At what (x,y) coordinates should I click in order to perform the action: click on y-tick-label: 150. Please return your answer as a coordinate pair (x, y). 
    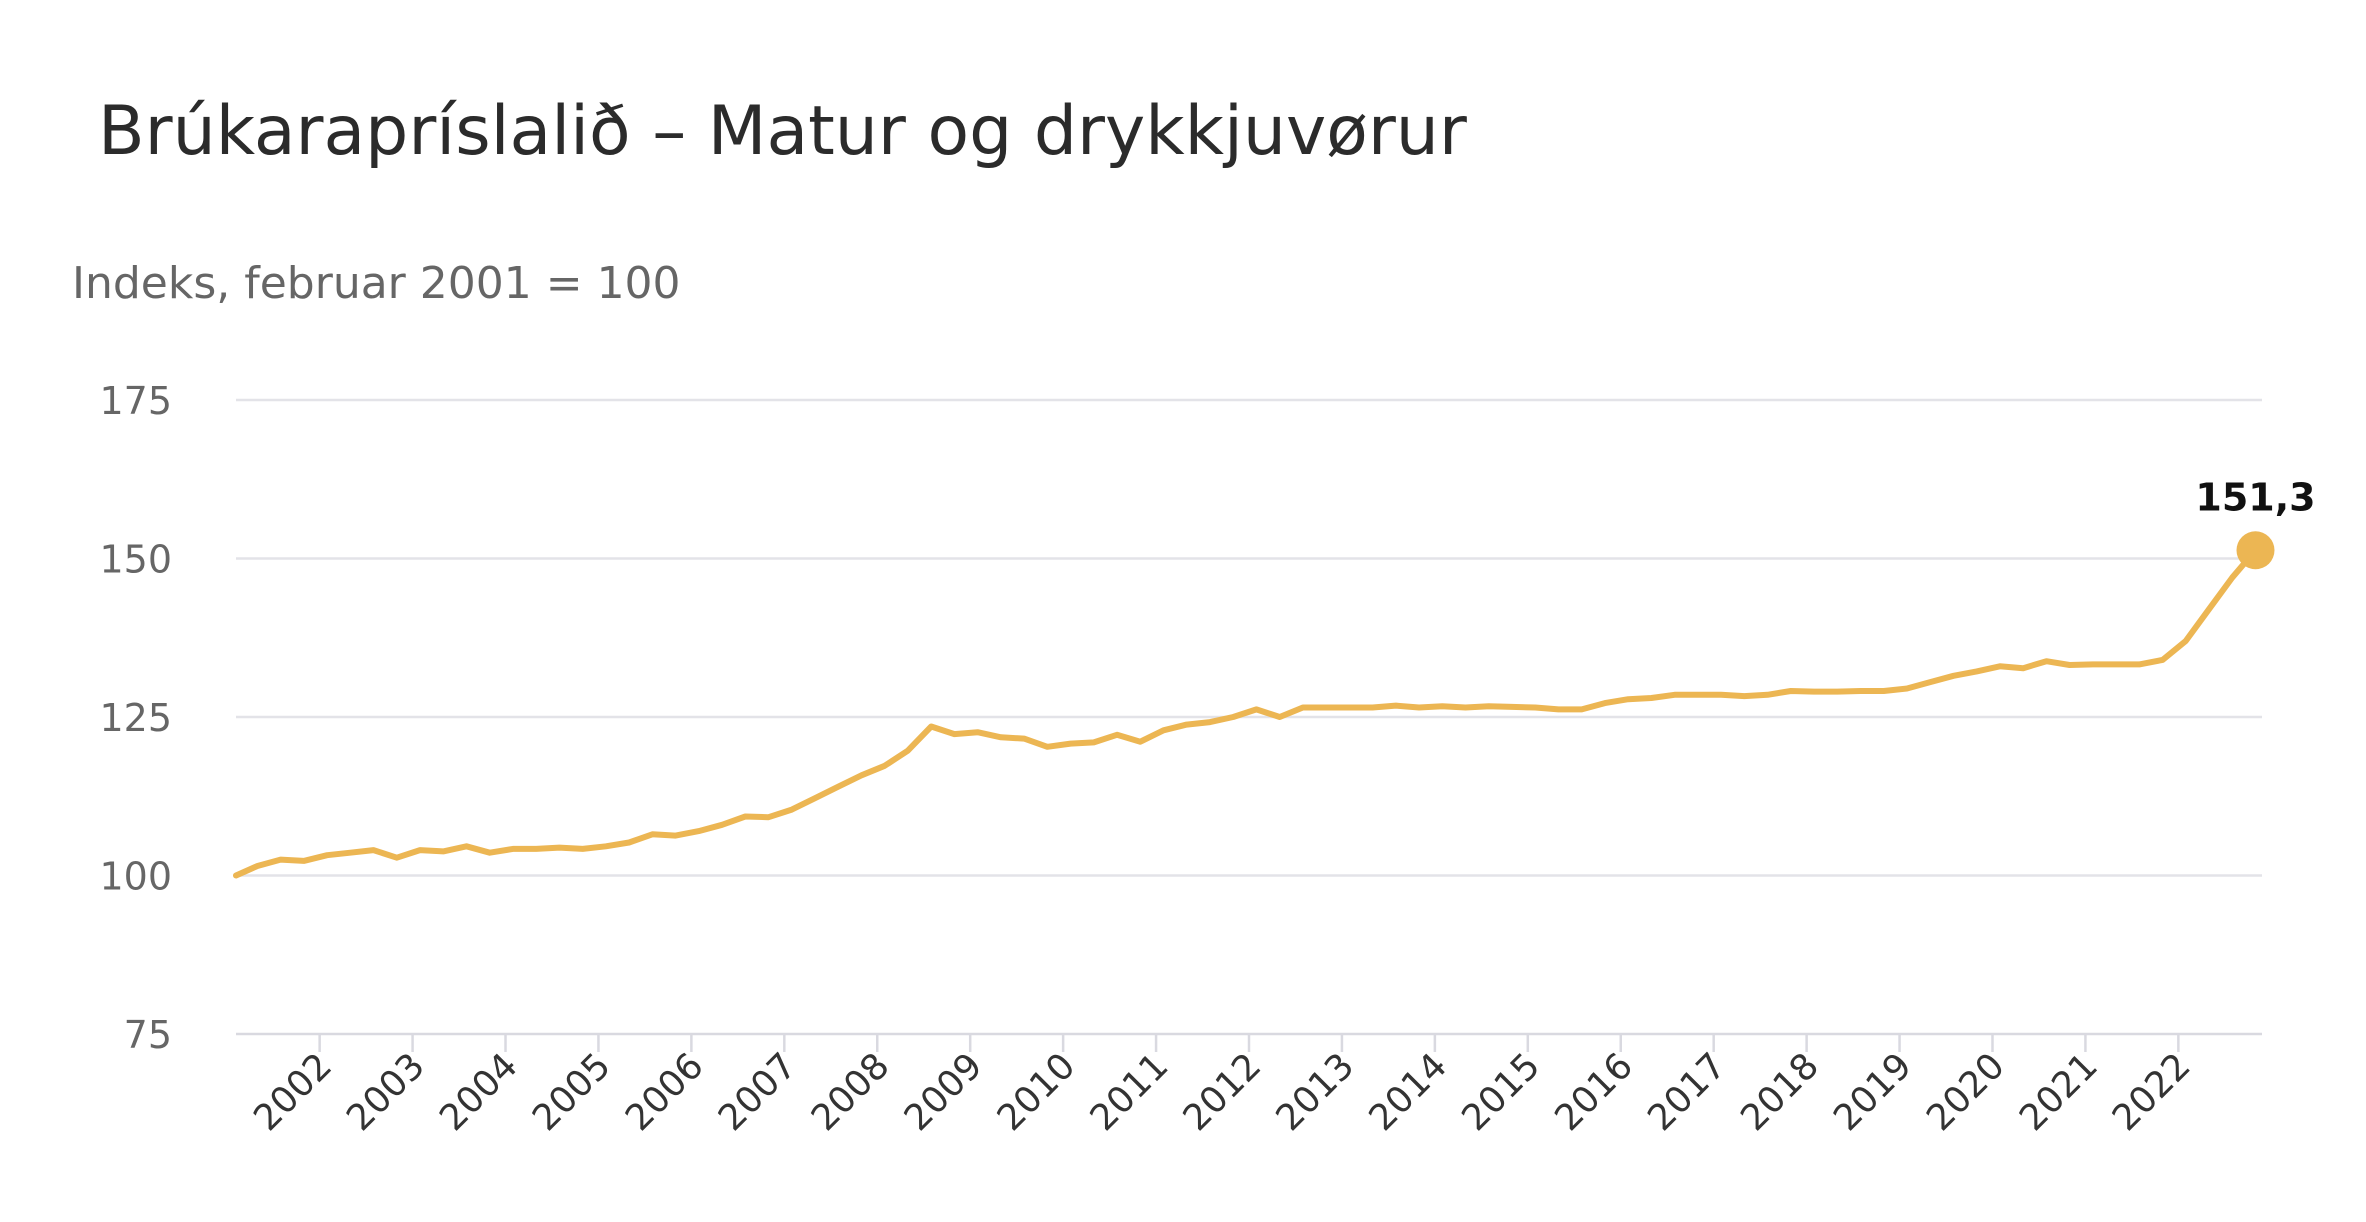
    Looking at the image, I should click on (135, 560).